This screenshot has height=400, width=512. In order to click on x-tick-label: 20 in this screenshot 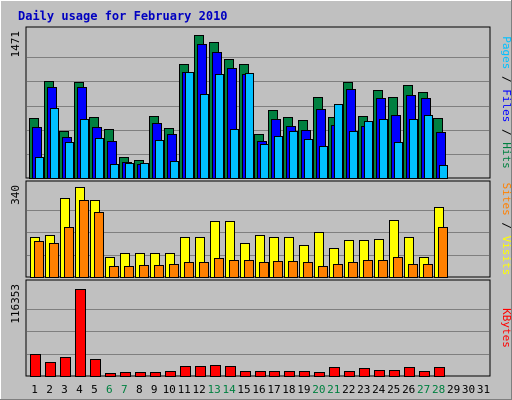, I will do `click(318, 389)`.